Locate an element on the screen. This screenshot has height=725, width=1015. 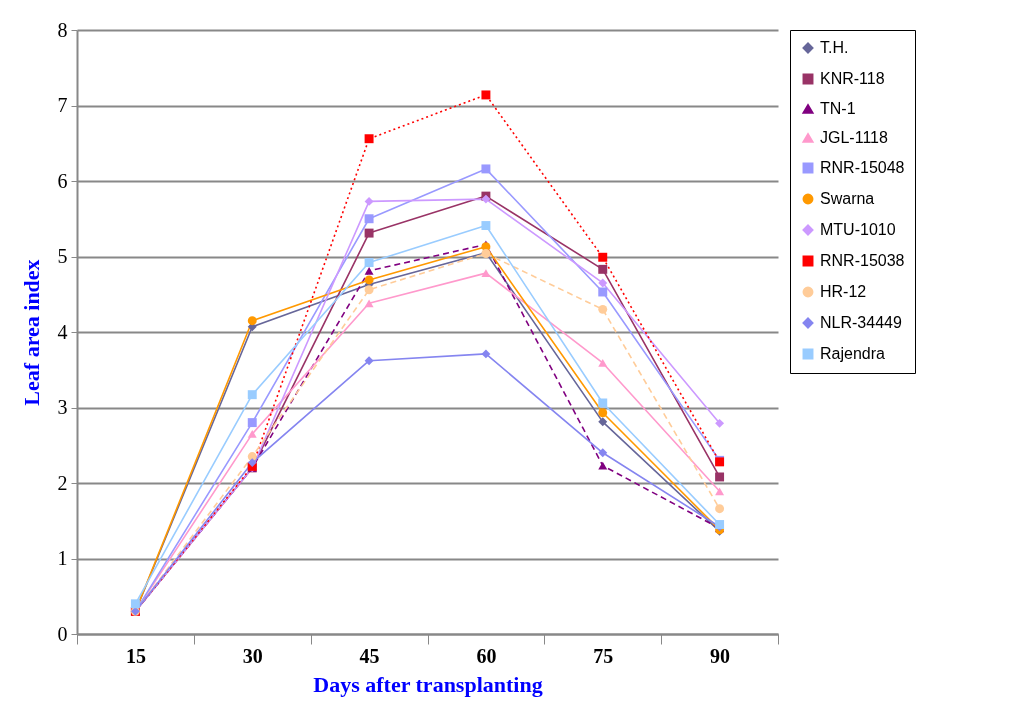
x-tick-label: 75 is located at coordinates (603, 655).